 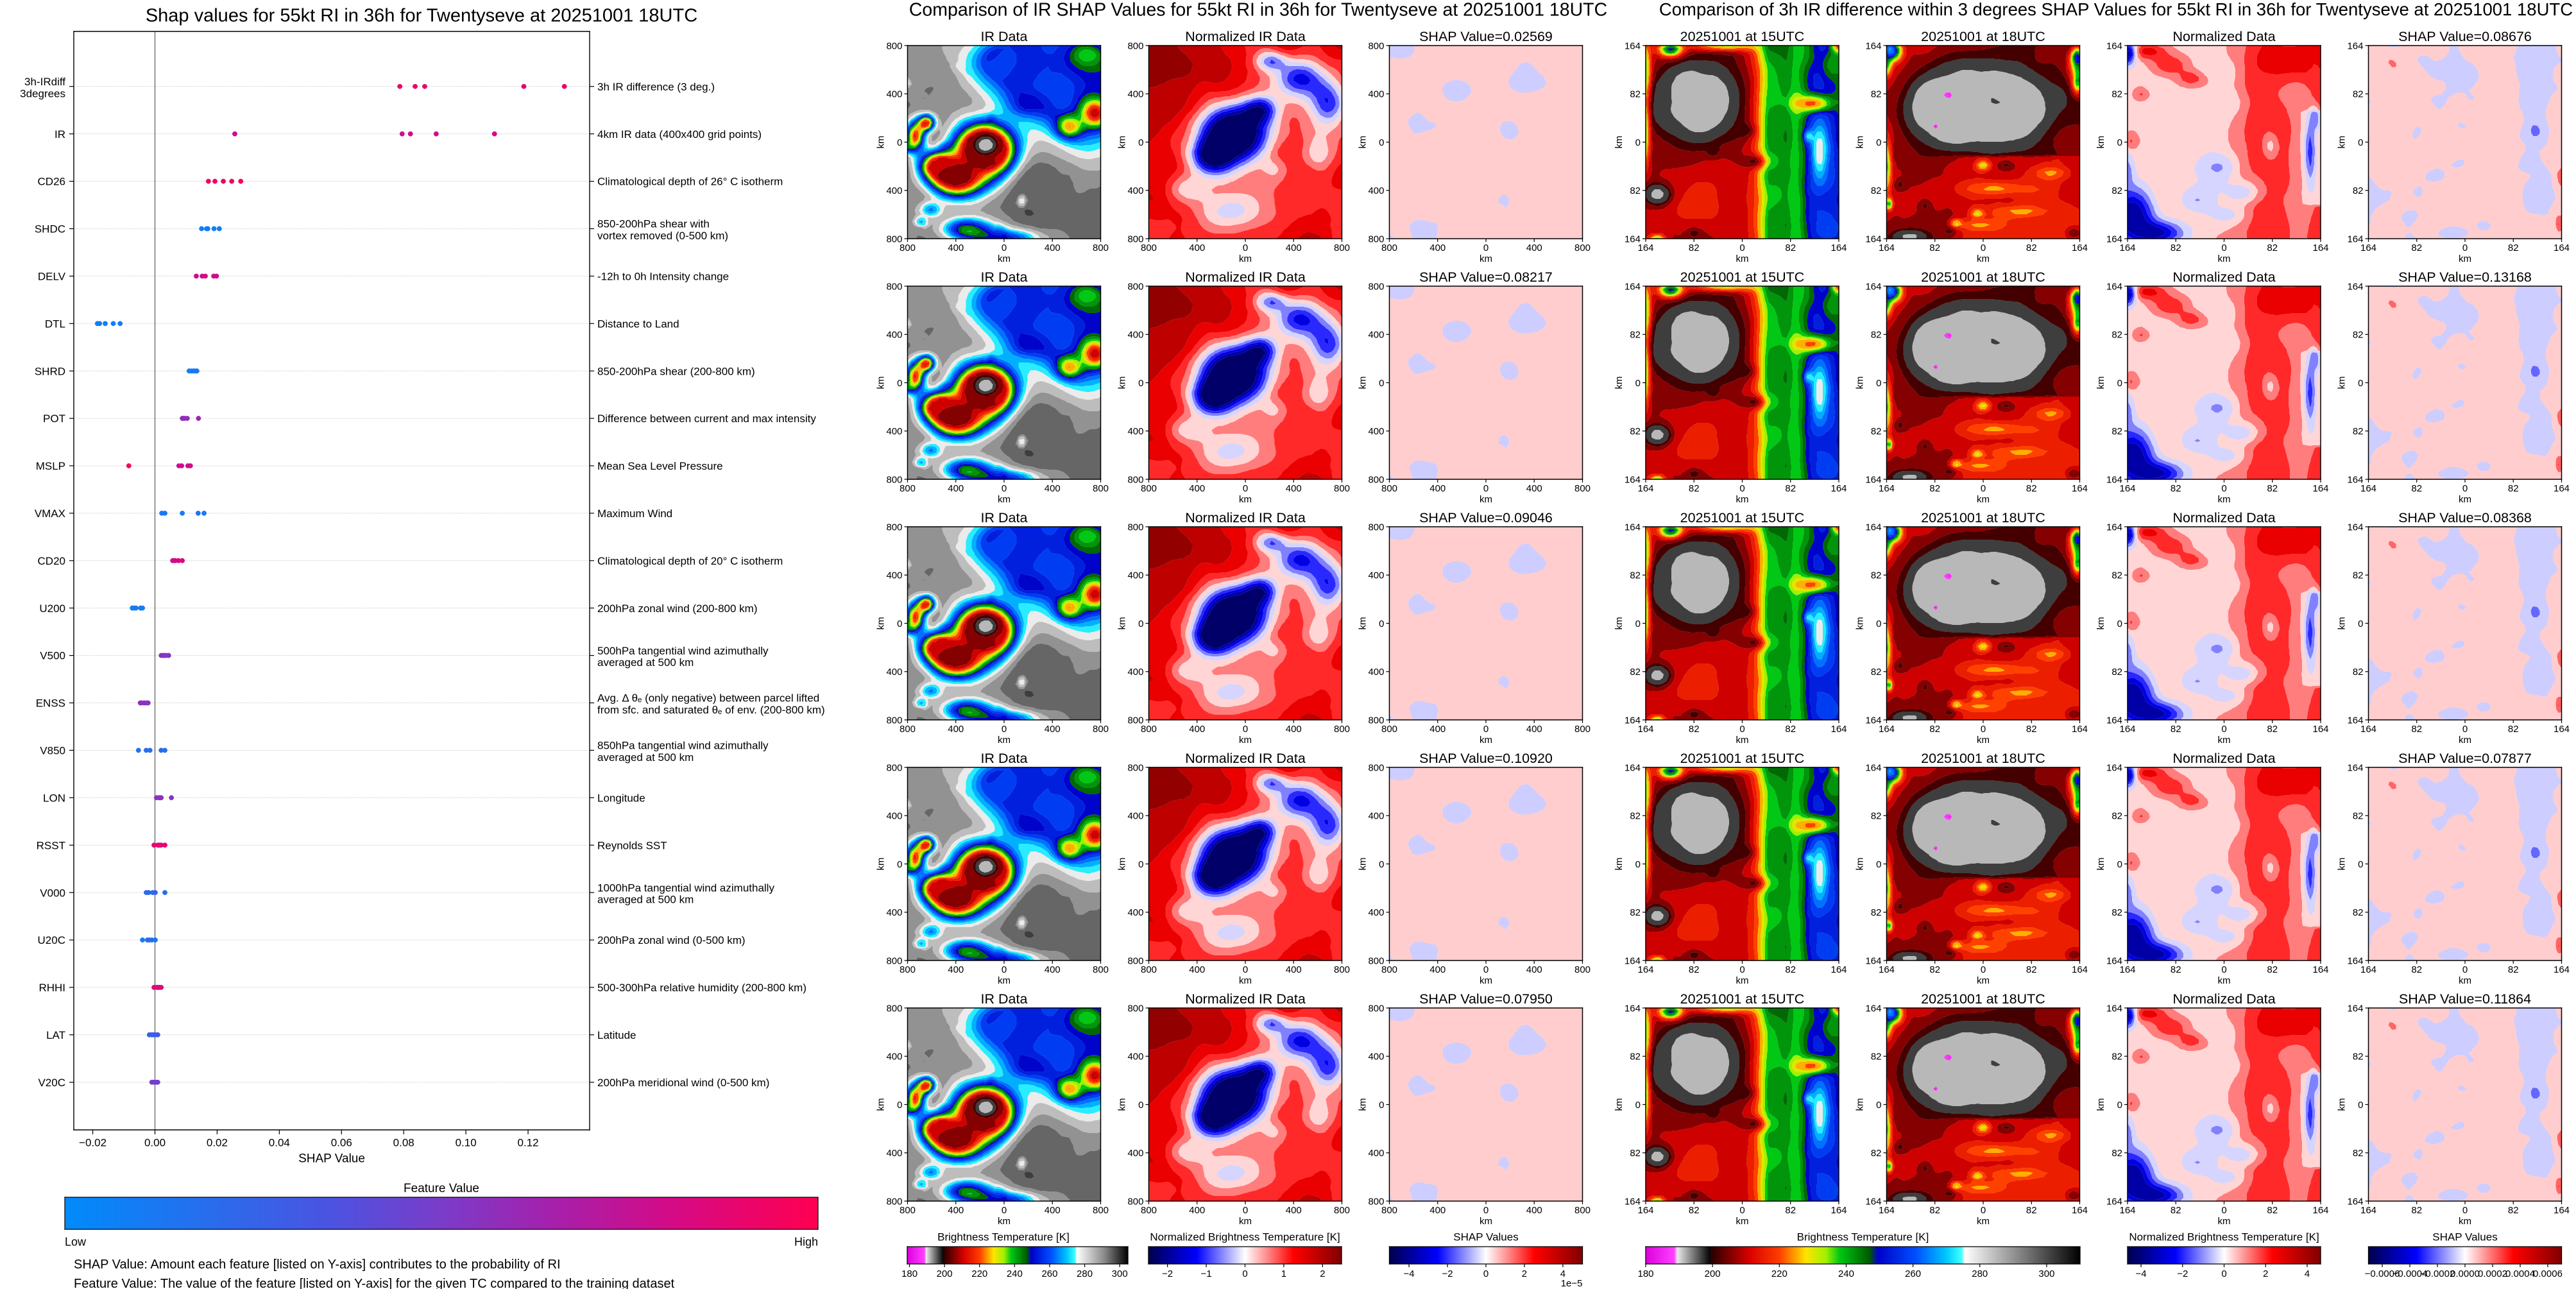 I want to click on svg-text: 0.02, so click(x=217, y=1142).